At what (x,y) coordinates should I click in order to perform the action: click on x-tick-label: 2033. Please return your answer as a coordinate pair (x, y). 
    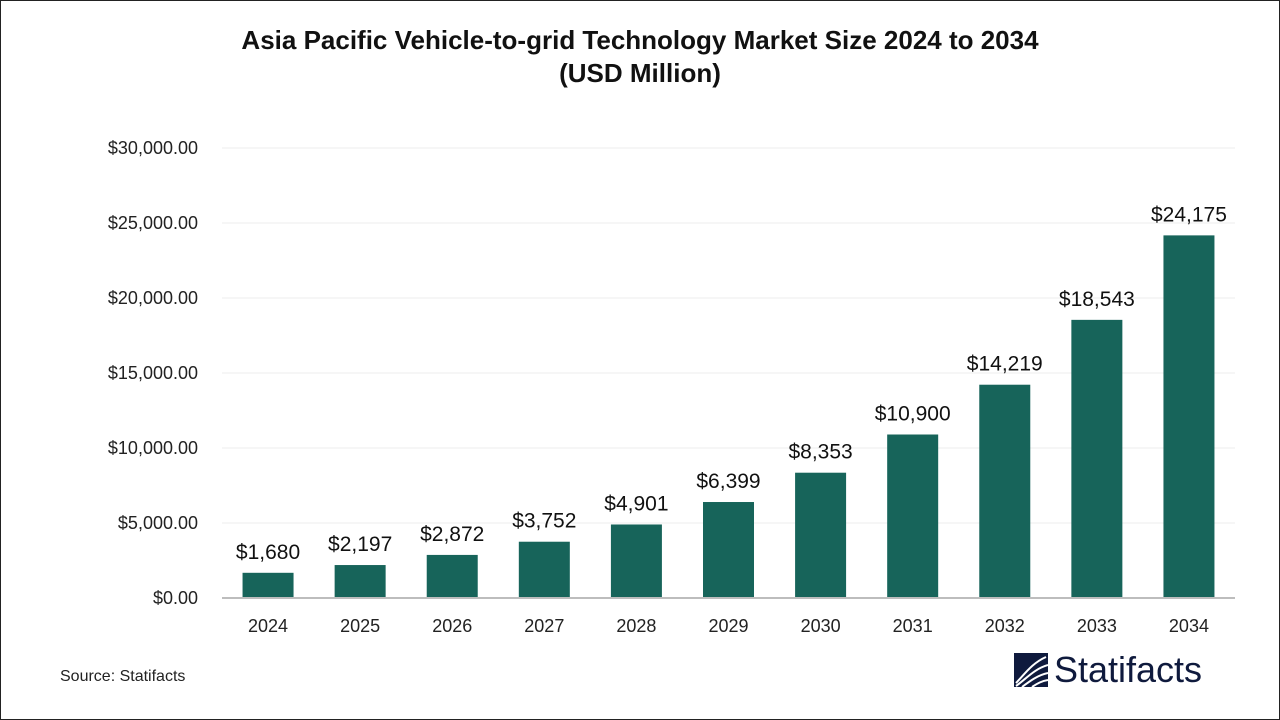
    Looking at the image, I should click on (1097, 626).